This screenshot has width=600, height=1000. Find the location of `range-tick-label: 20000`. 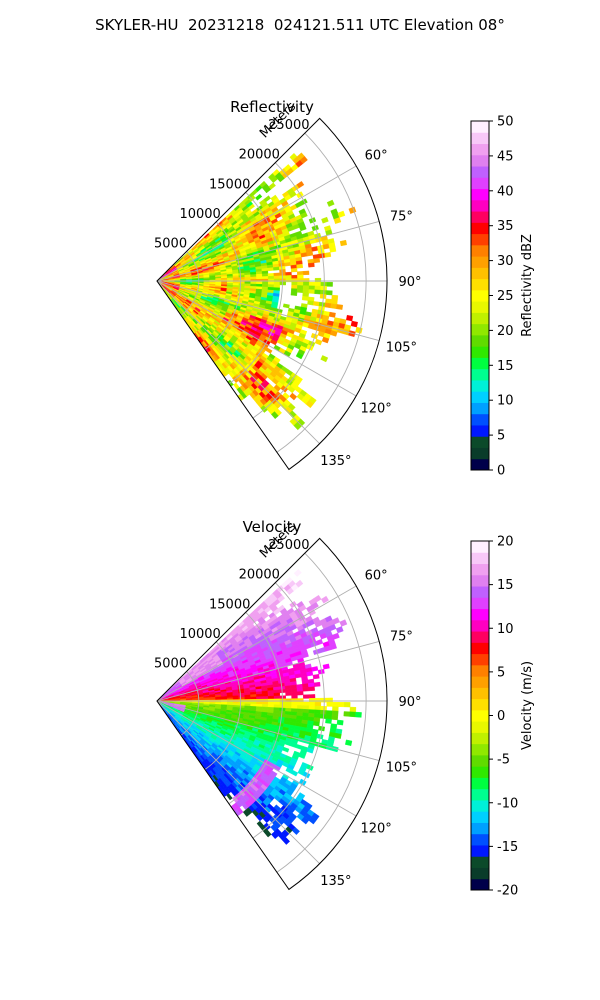

range-tick-label: 20000 is located at coordinates (259, 155).